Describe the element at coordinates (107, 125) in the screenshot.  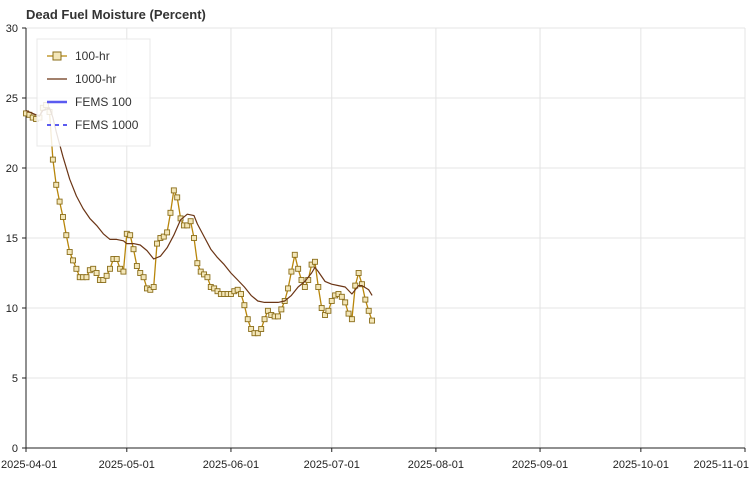
I see `legend-label: FEMS 1000` at that location.